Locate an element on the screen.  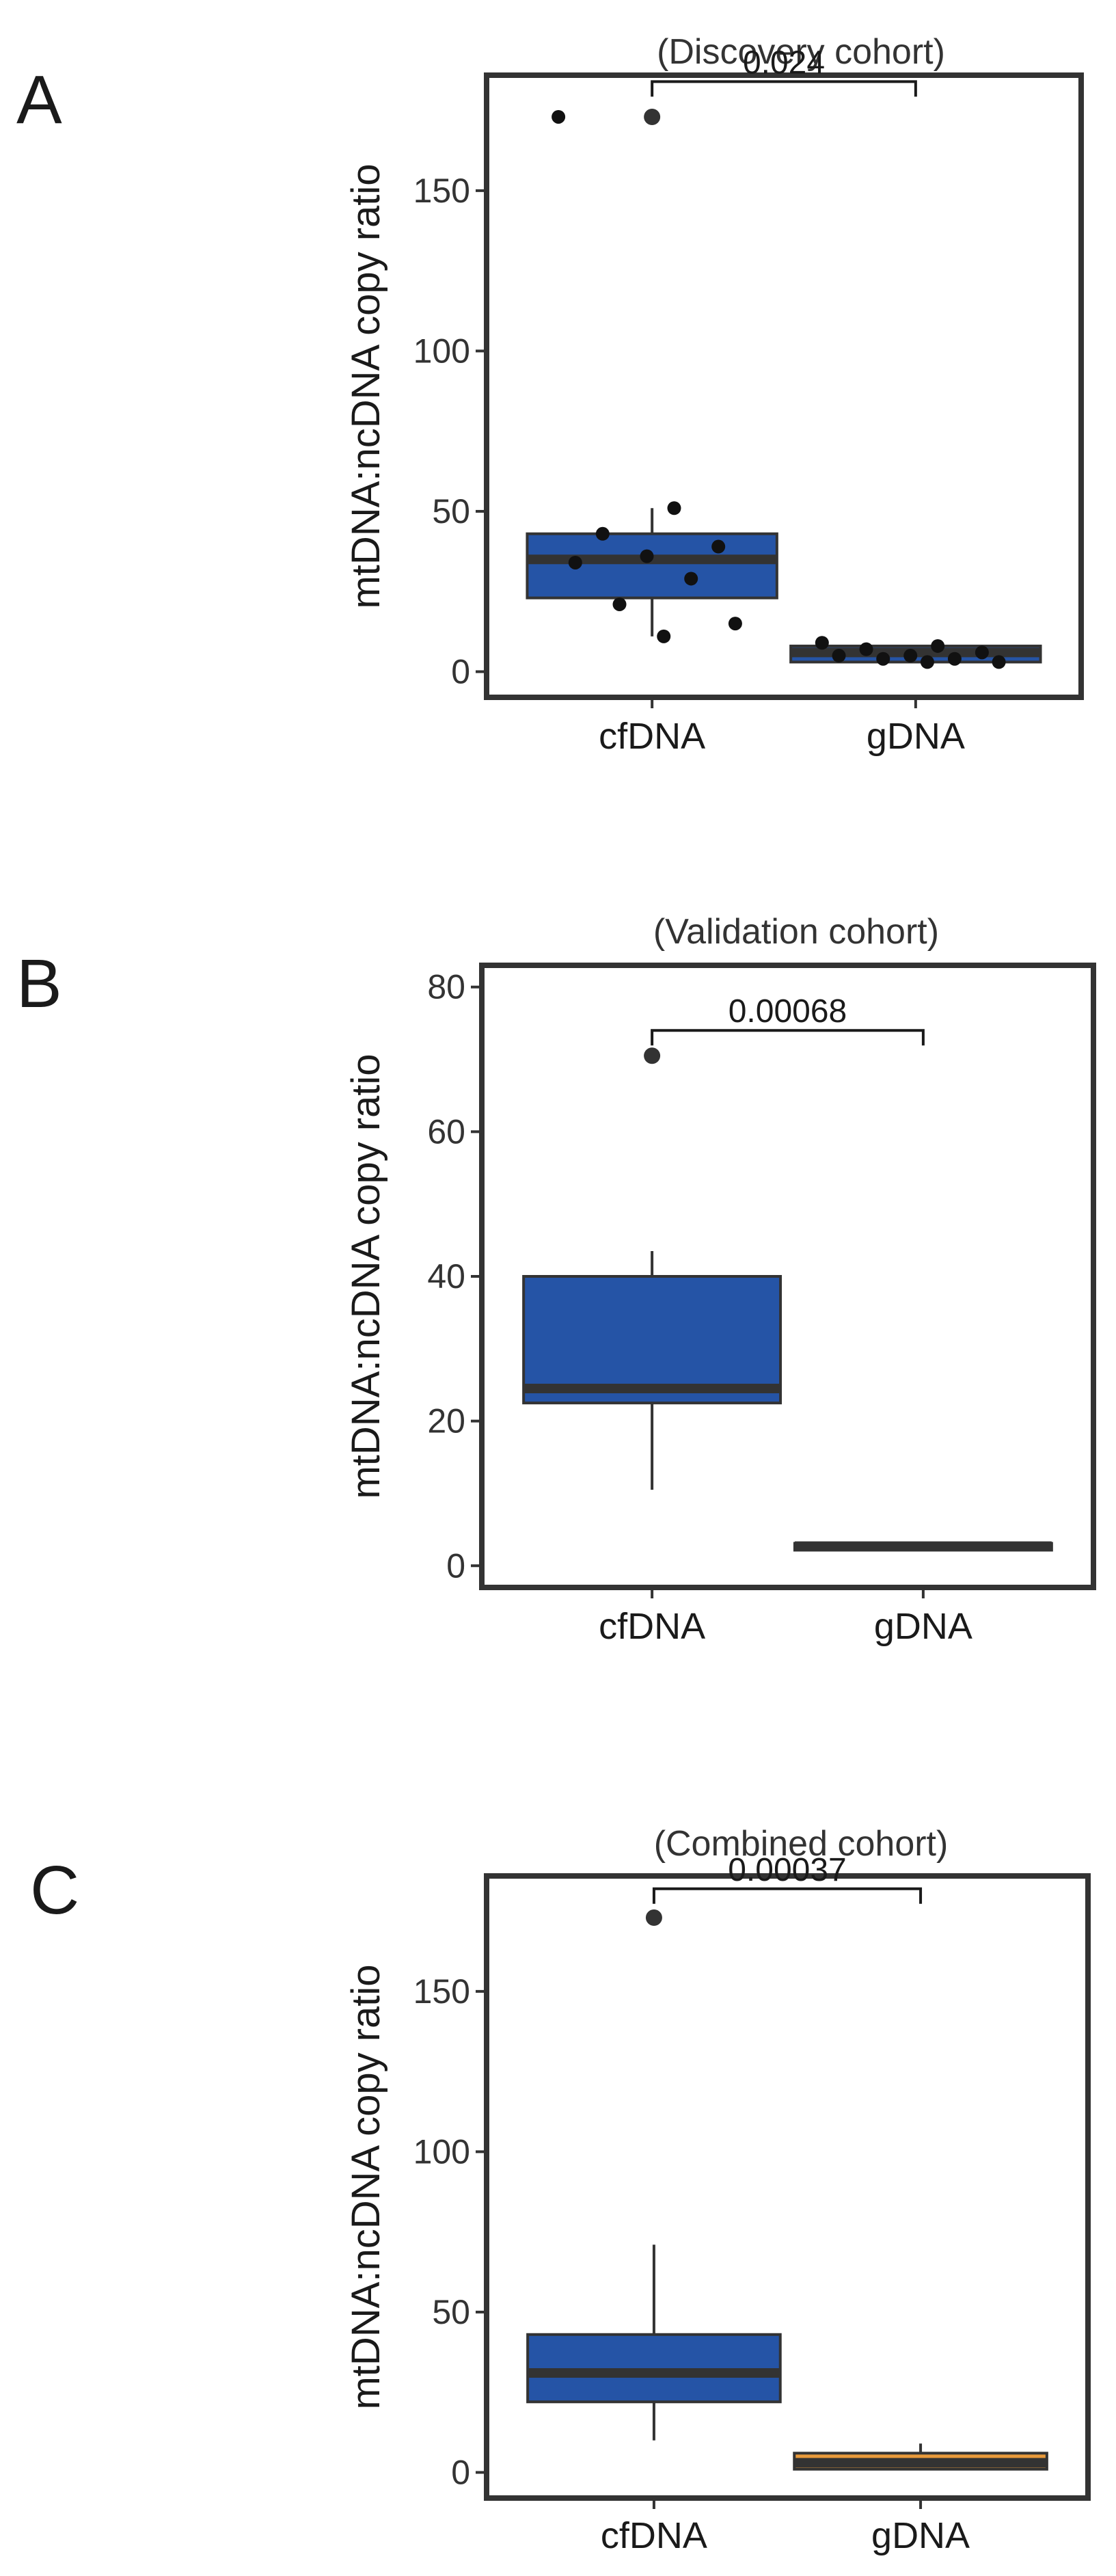
p-value-label: 0.00068 is located at coordinates (788, 1011).